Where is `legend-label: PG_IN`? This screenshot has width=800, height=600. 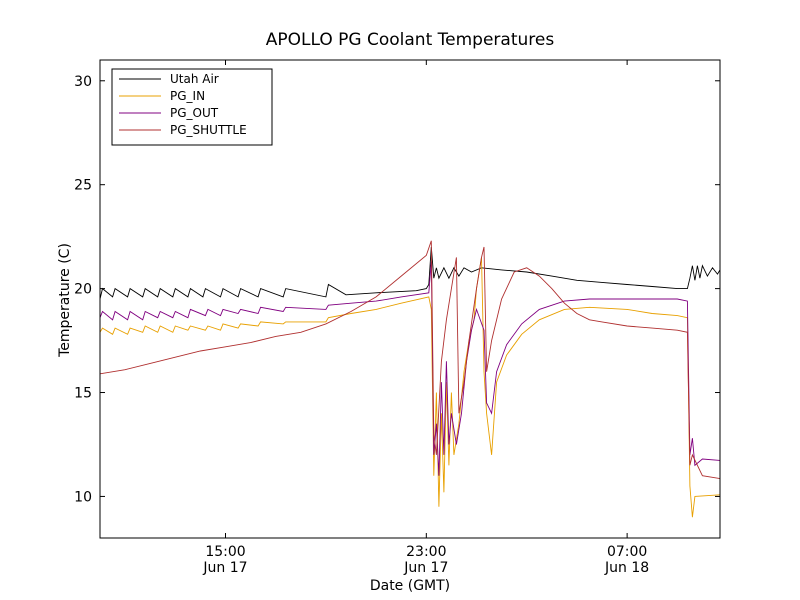 legend-label: PG_IN is located at coordinates (187, 96).